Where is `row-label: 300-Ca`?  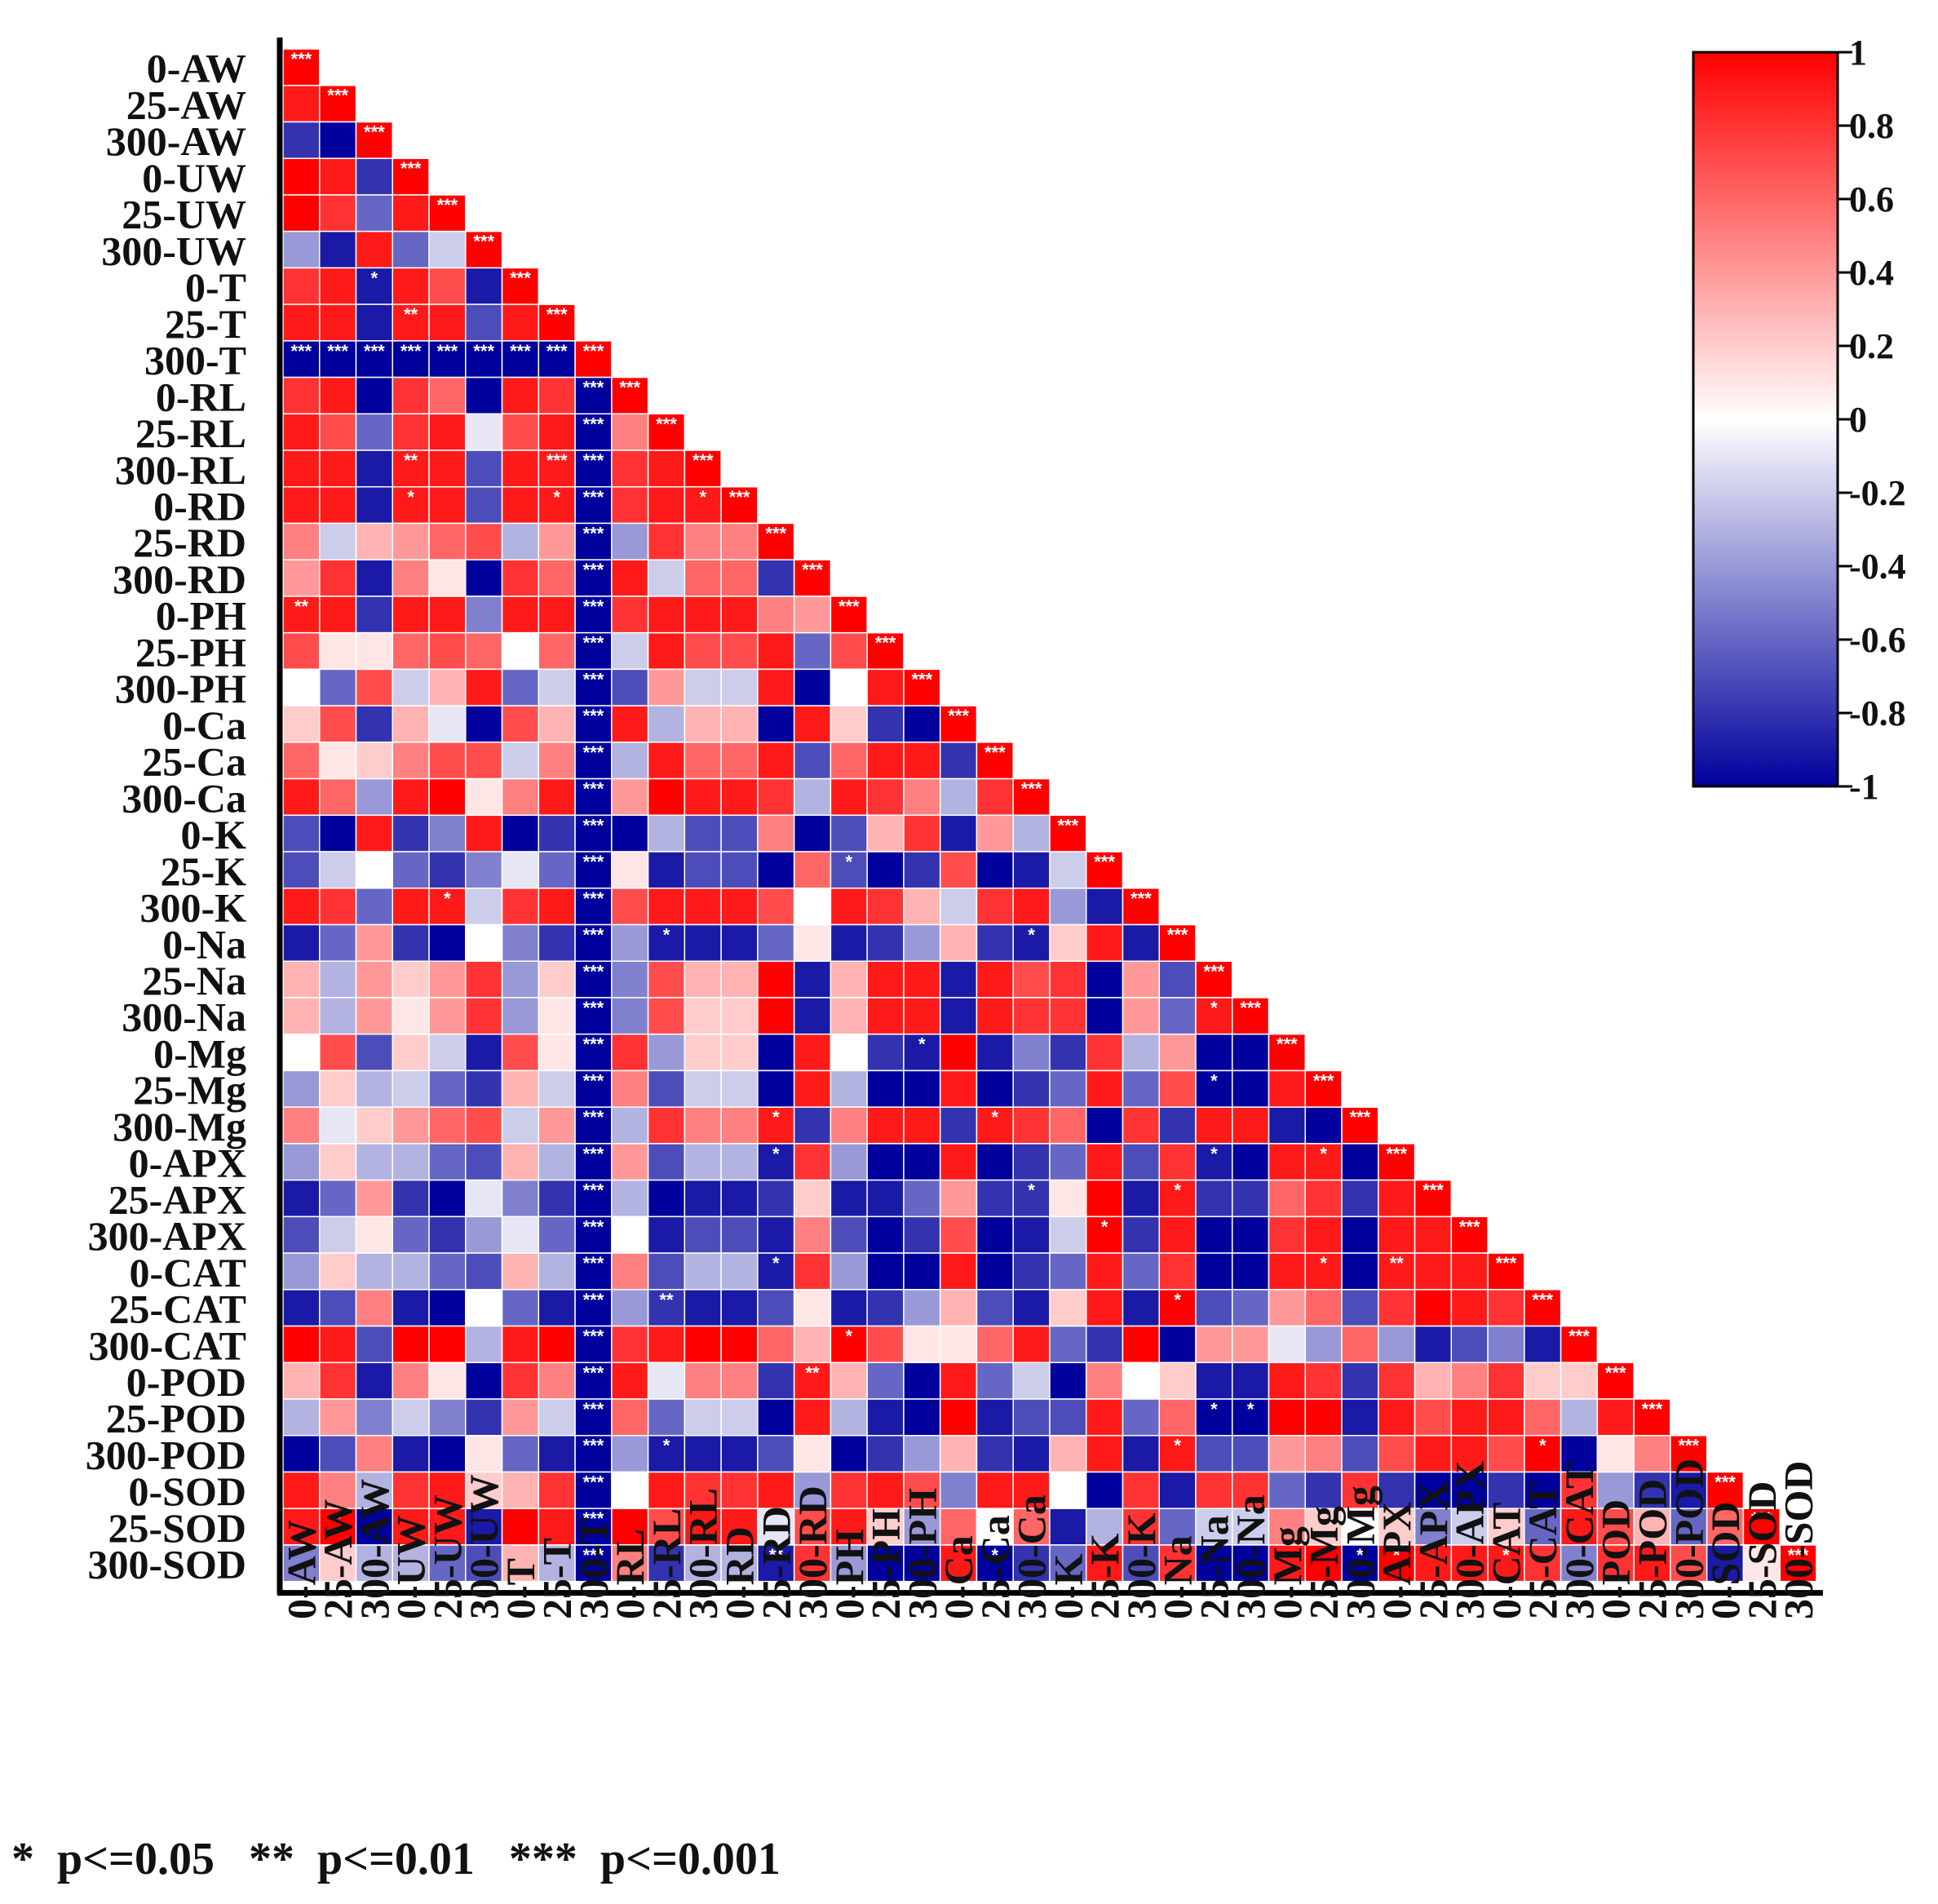
row-label: 300-Ca is located at coordinates (184, 798).